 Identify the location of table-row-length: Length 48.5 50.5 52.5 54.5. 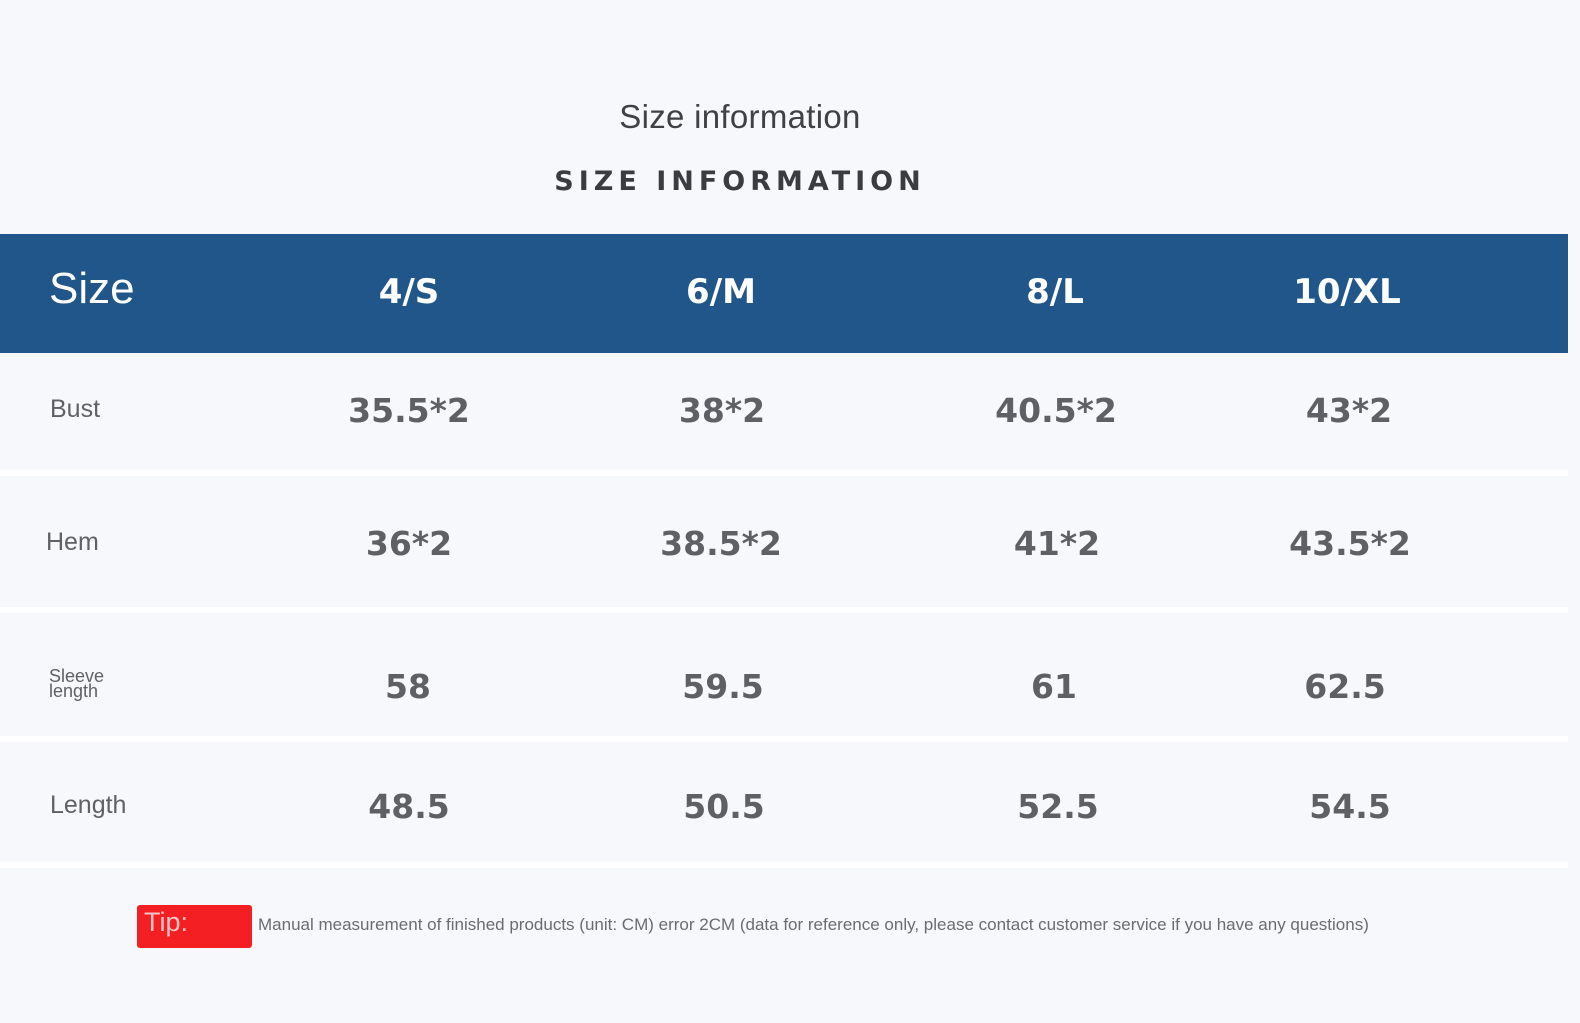
(784, 802).